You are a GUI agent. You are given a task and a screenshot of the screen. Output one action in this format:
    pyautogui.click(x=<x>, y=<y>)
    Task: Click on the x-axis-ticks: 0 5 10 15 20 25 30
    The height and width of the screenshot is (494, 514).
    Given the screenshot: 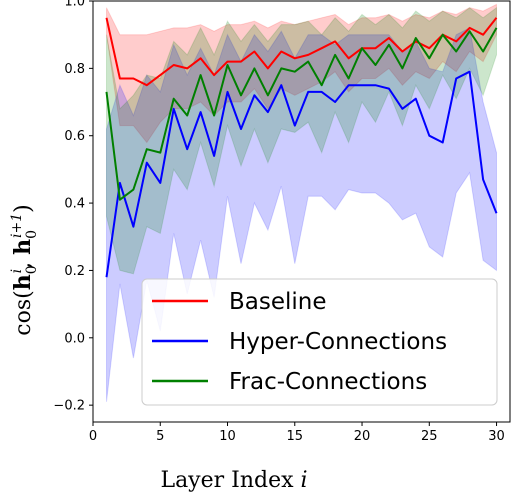 What is the action you would take?
    pyautogui.click(x=297, y=433)
    